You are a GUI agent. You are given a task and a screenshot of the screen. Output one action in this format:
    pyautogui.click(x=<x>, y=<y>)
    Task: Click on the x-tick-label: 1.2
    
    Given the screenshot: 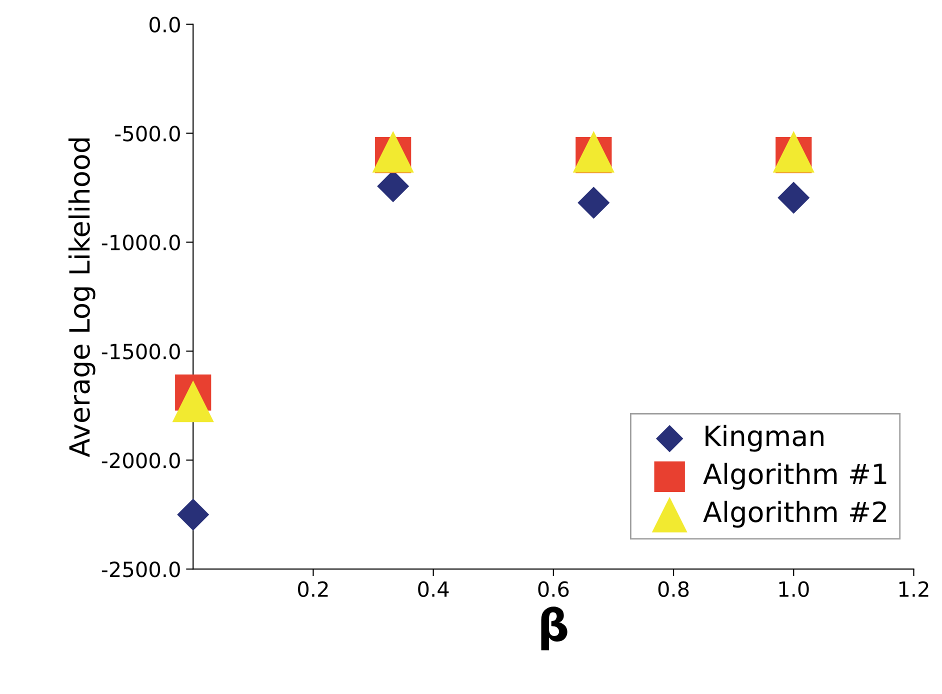 What is the action you would take?
    pyautogui.click(x=913, y=589)
    